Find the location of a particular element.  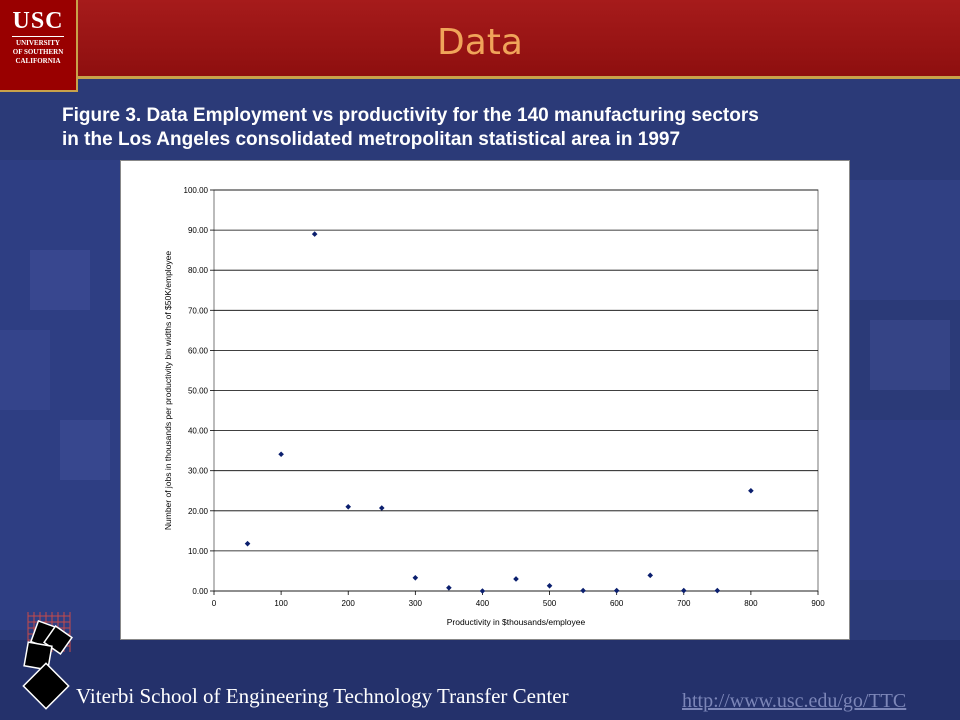

x-axis-label: Productivity in $thousands/employee is located at coordinates (516, 622).